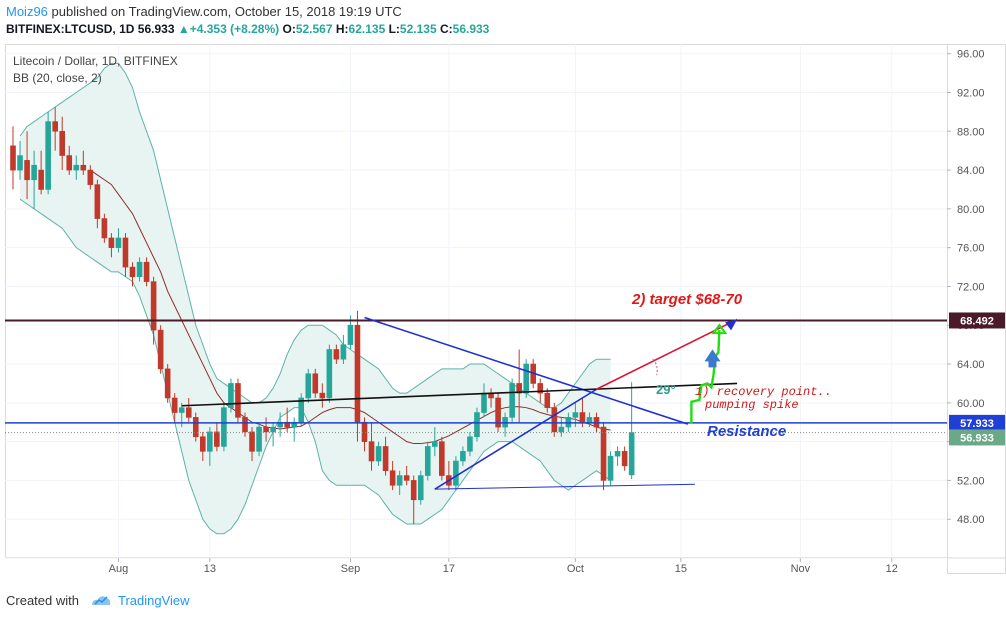 The image size is (1006, 618). I want to click on time-axis: Aug 13 Sep 17 Oct 15 Nov 12, so click(503, 566).